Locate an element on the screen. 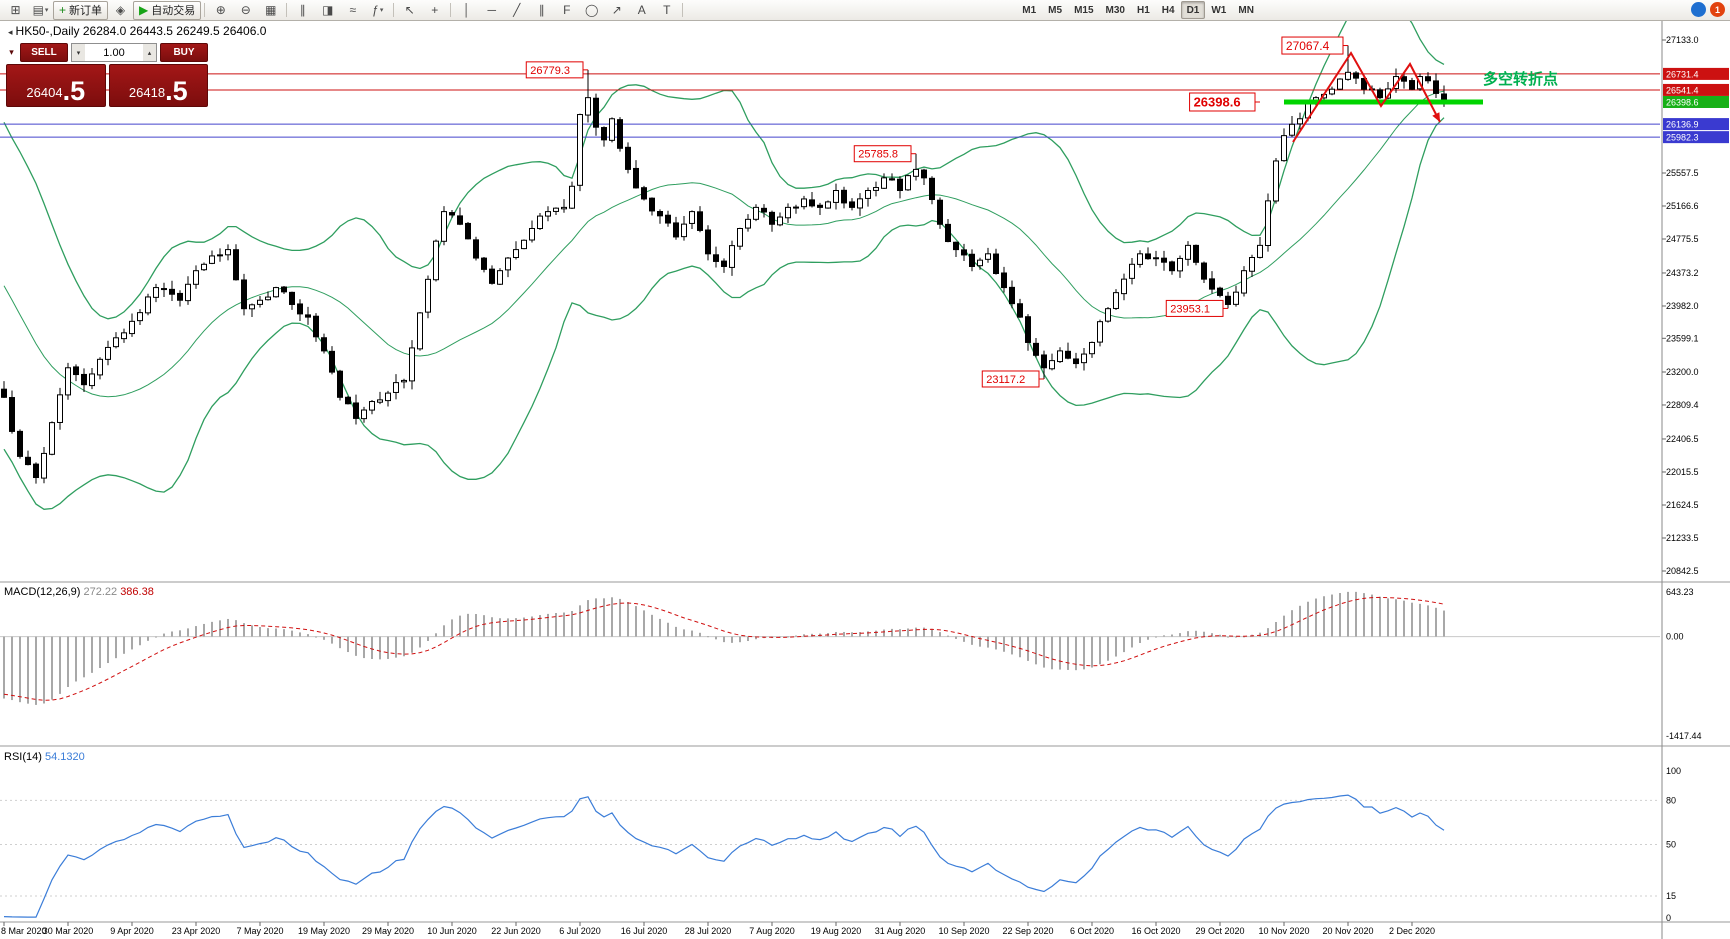  channel-icon: ∥ is located at coordinates (541, 10).